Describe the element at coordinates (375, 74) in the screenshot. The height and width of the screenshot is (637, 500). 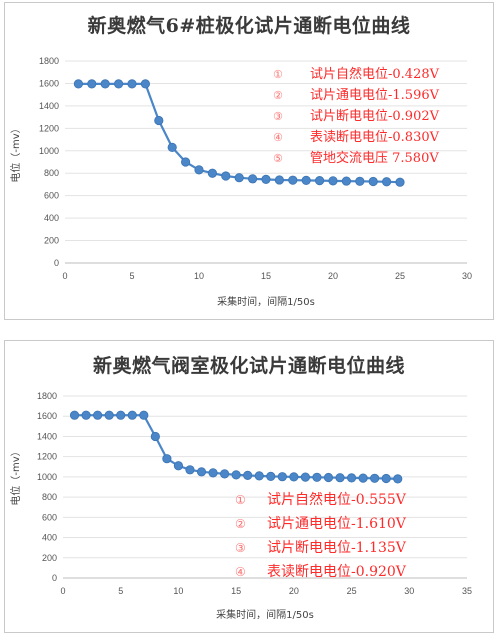
I see `annotation-text: 试片自然电位-0.428V` at that location.